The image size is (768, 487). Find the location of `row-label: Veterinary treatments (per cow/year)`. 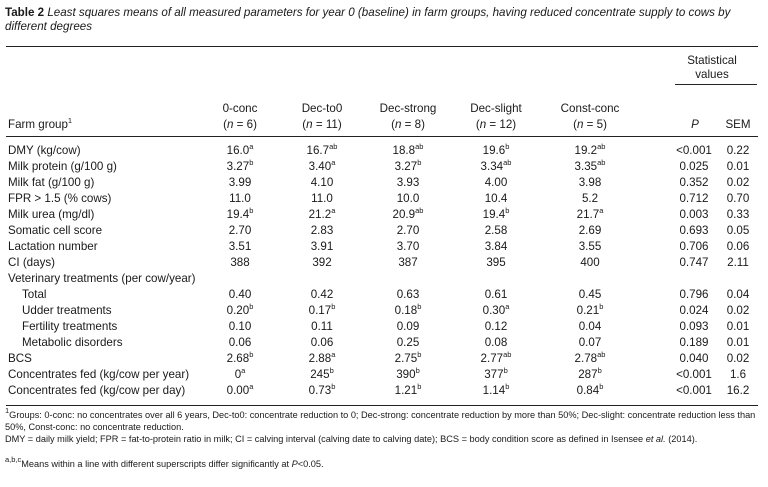

row-label: Veterinary treatments (per cow/year) is located at coordinates (102, 278).